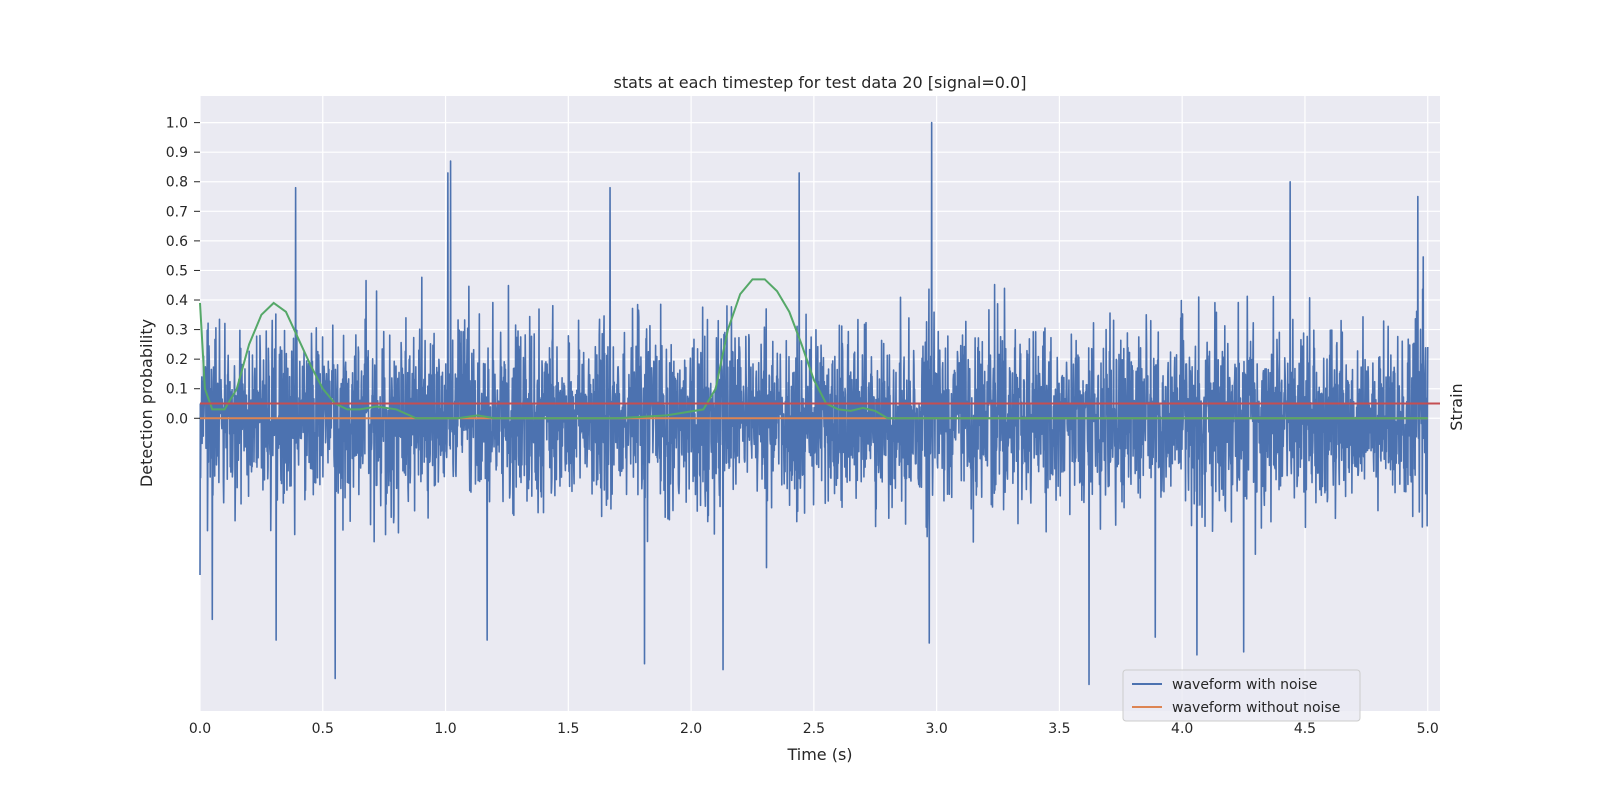 This screenshot has height=800, width=1600. I want to click on y-tick-label: 0.1, so click(177, 390).